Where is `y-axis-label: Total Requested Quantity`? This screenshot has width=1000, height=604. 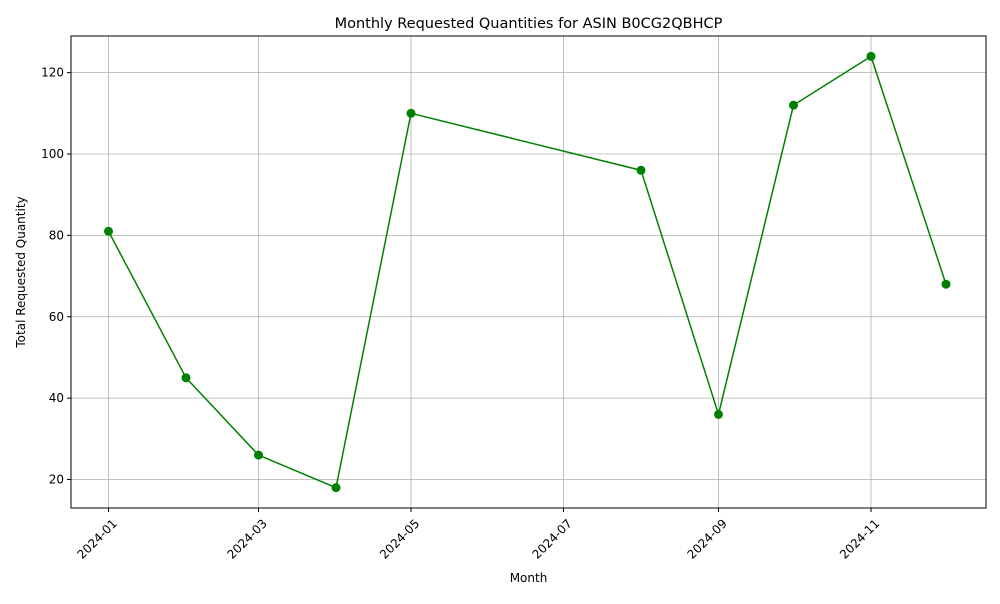
y-axis-label: Total Requested Quantity is located at coordinates (21, 272).